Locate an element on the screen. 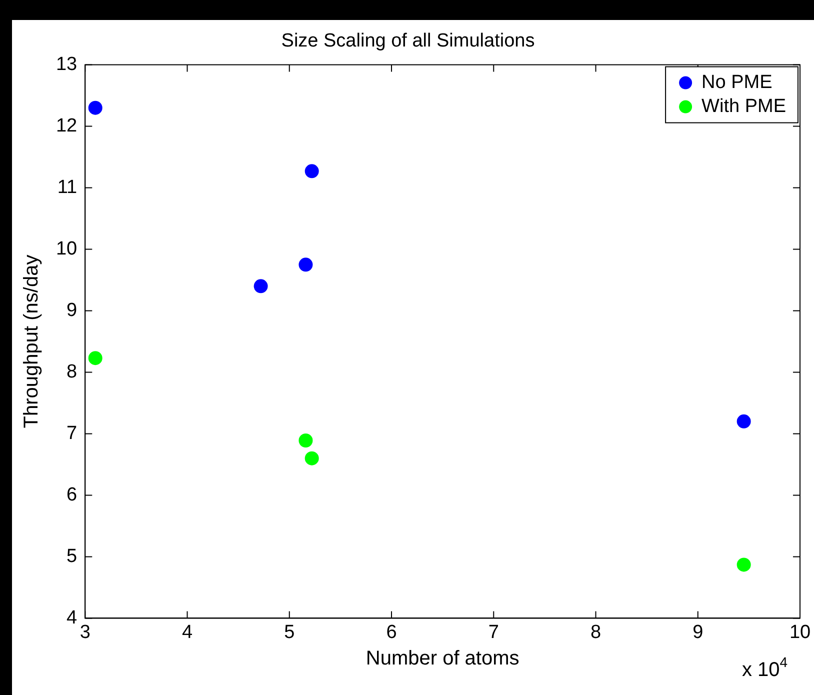 This screenshot has height=695, width=814. x-tick-label: 8 is located at coordinates (596, 632).